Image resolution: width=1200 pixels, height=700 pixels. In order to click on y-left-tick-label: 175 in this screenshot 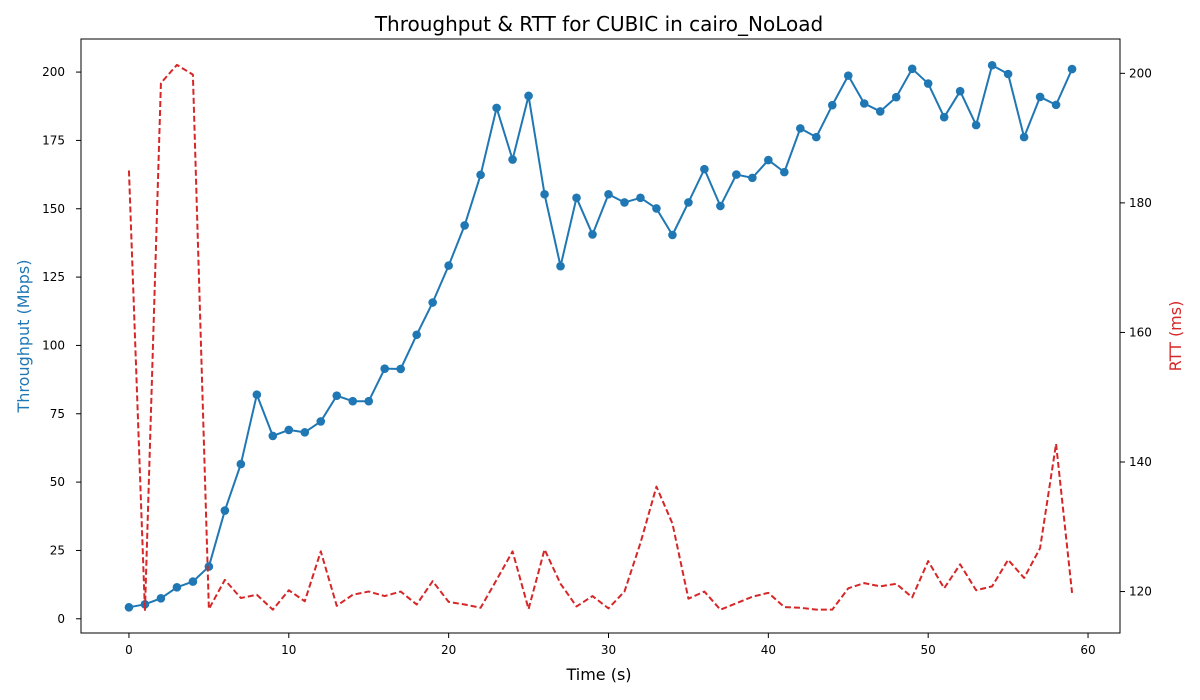, I will do `click(53, 140)`.